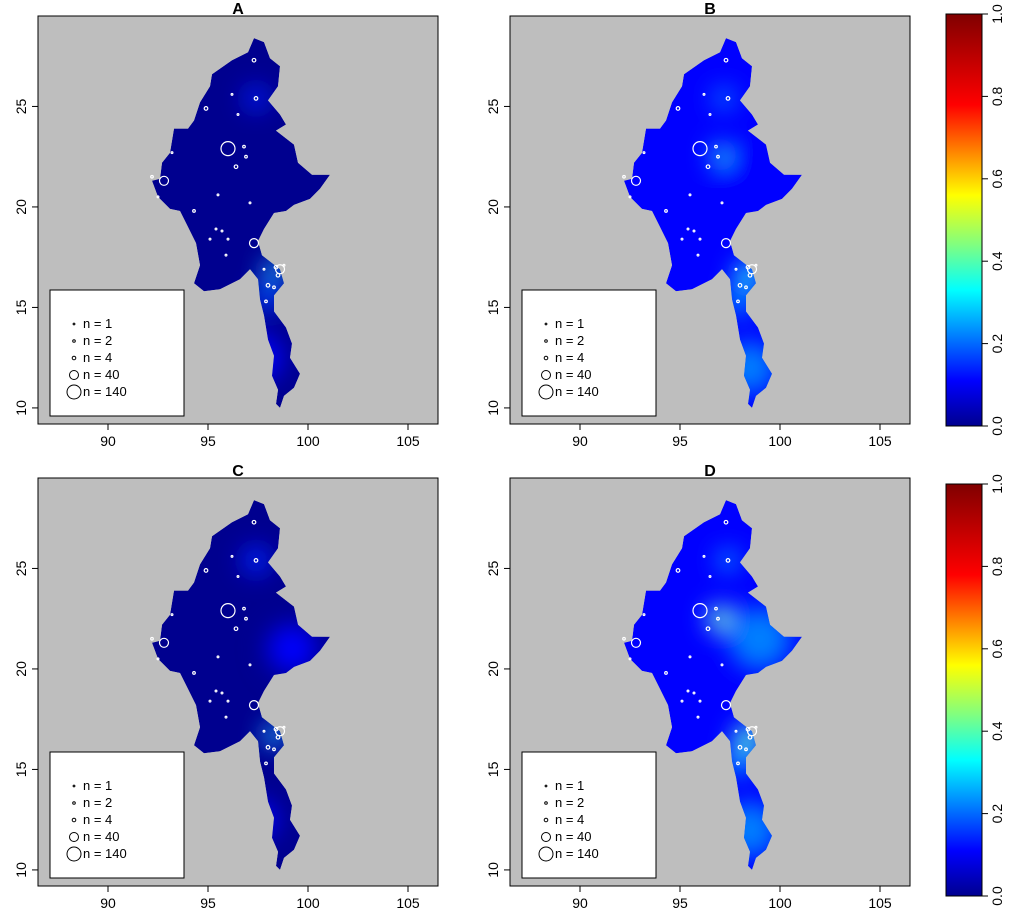  I want to click on y-tick-label: 25, so click(493, 568).